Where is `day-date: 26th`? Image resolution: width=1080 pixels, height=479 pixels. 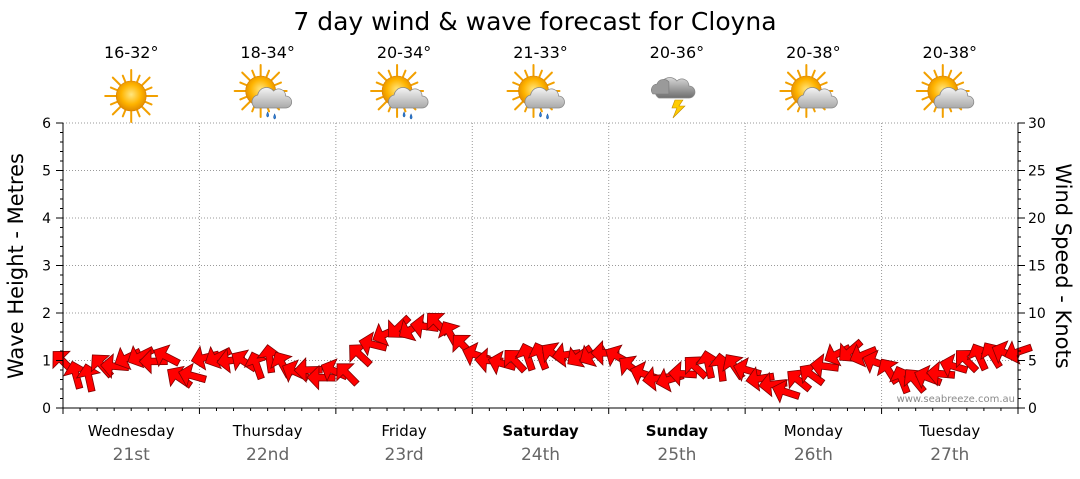
day-date: 26th is located at coordinates (813, 455).